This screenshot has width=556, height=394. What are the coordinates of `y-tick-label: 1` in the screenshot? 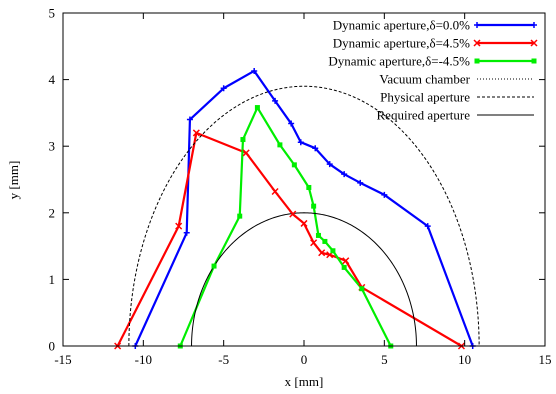 It's located at (52, 279).